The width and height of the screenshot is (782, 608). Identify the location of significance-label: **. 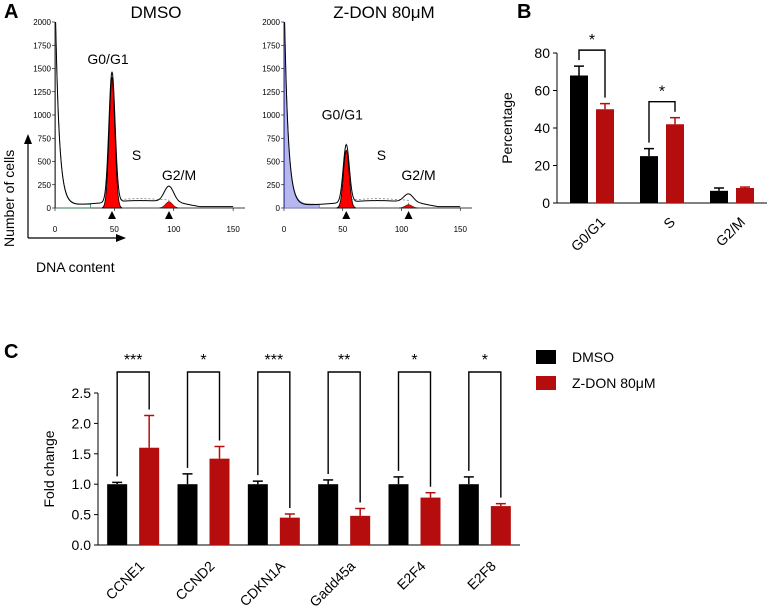
(344, 360).